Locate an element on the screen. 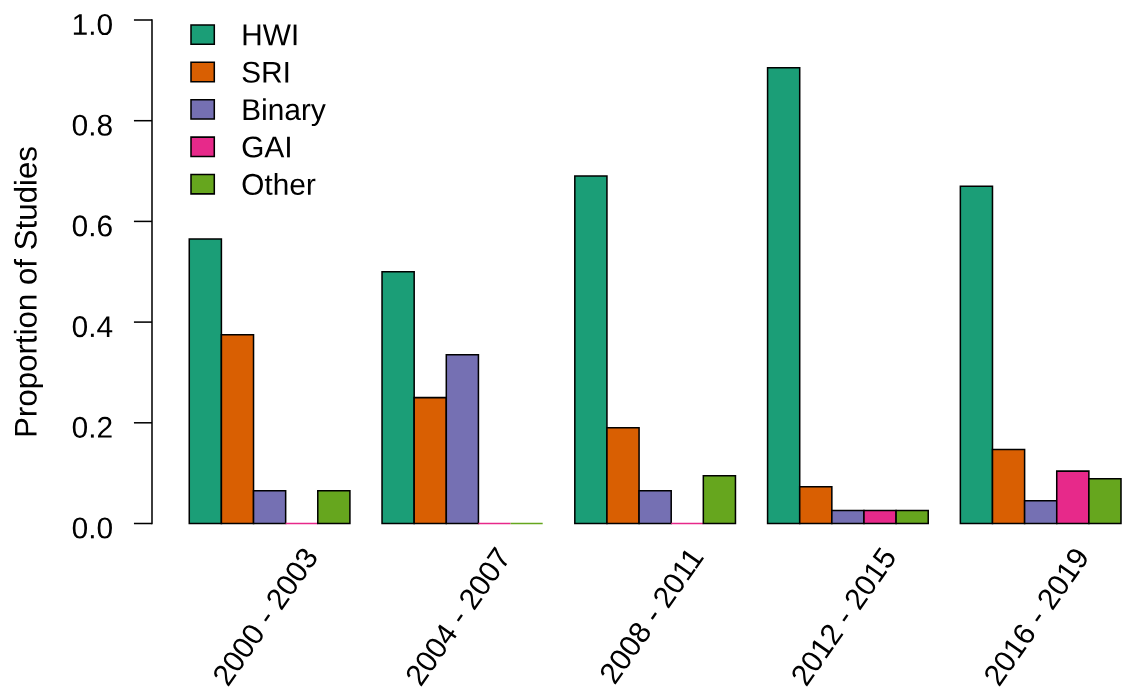 This screenshot has width=1122, height=693. y-tick-label: 0.6 is located at coordinates (92, 226).